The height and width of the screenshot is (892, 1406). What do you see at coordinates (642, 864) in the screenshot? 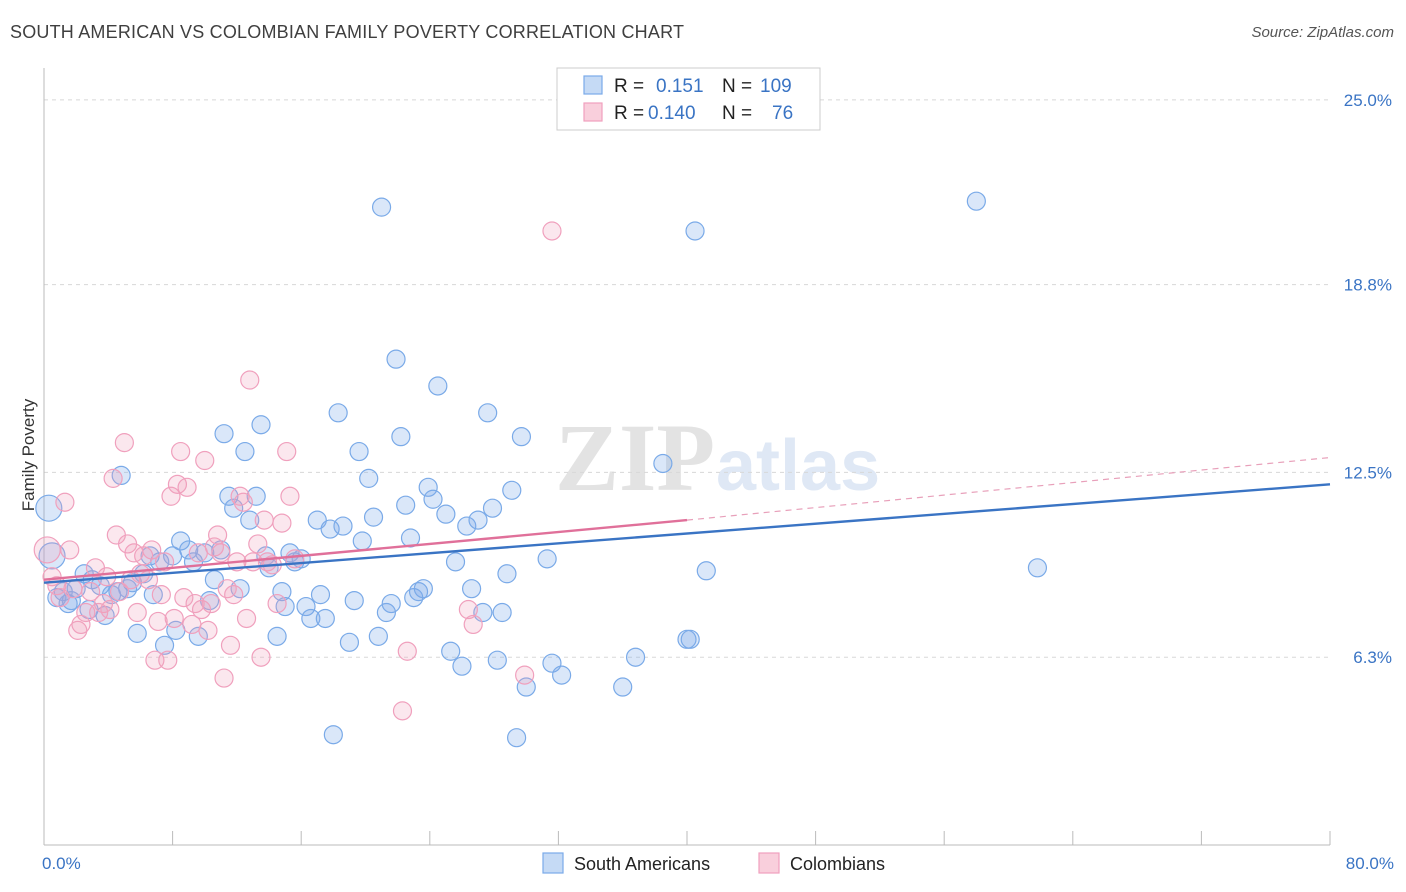
I see `bottom-legend-south-americans: South Americans` at bounding box center [642, 864].